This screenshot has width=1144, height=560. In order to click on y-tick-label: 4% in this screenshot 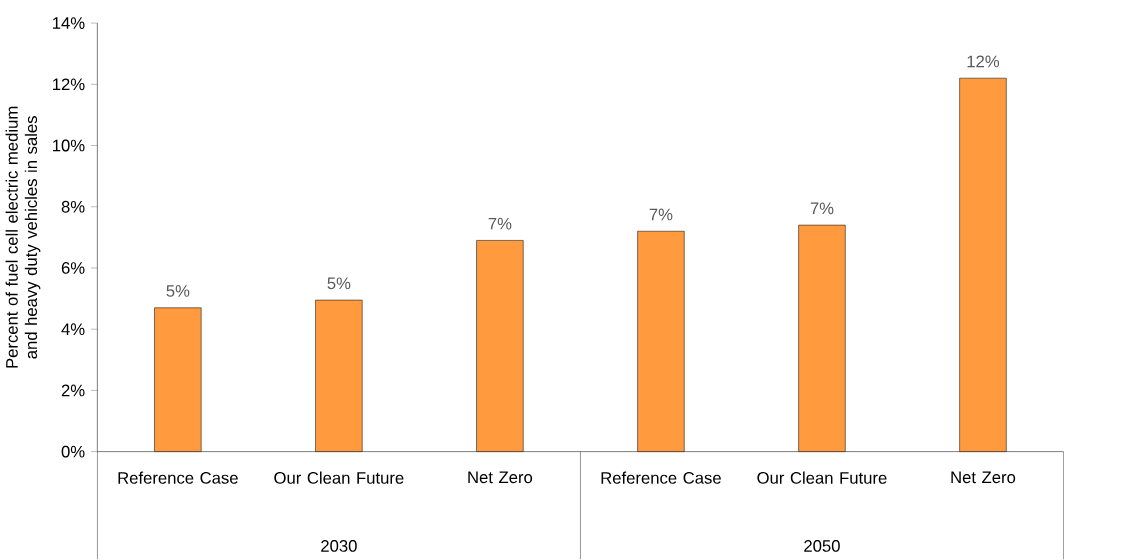, I will do `click(73, 329)`.